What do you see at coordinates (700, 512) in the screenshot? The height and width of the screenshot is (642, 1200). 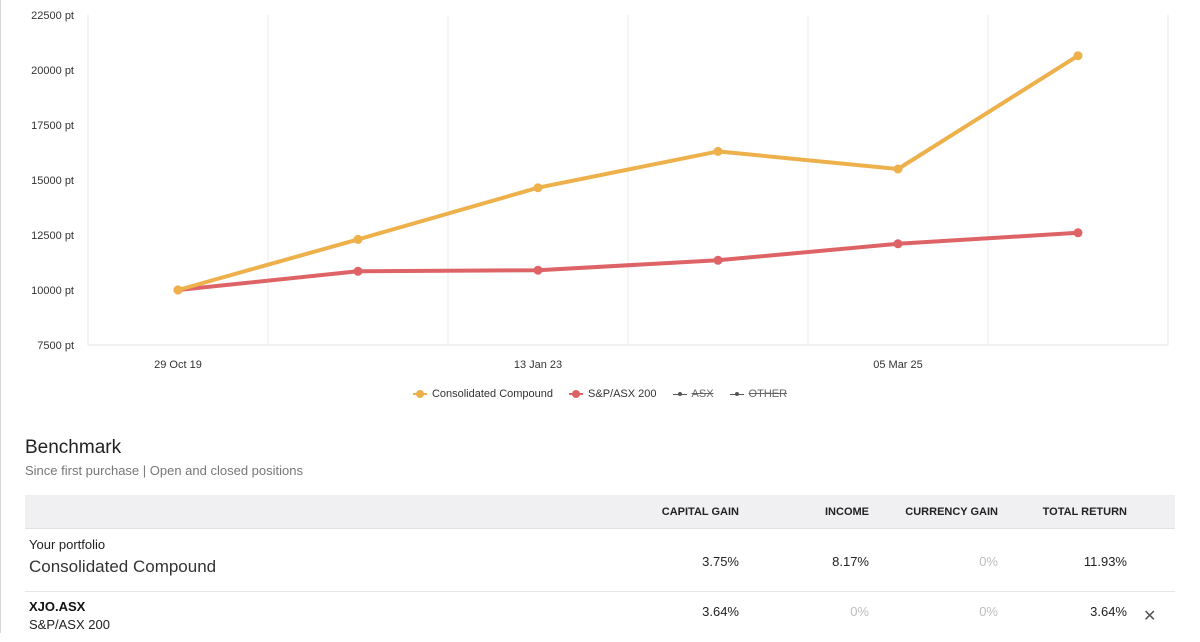 I see `header-capital-gain: CAPITAL GAIN` at bounding box center [700, 512].